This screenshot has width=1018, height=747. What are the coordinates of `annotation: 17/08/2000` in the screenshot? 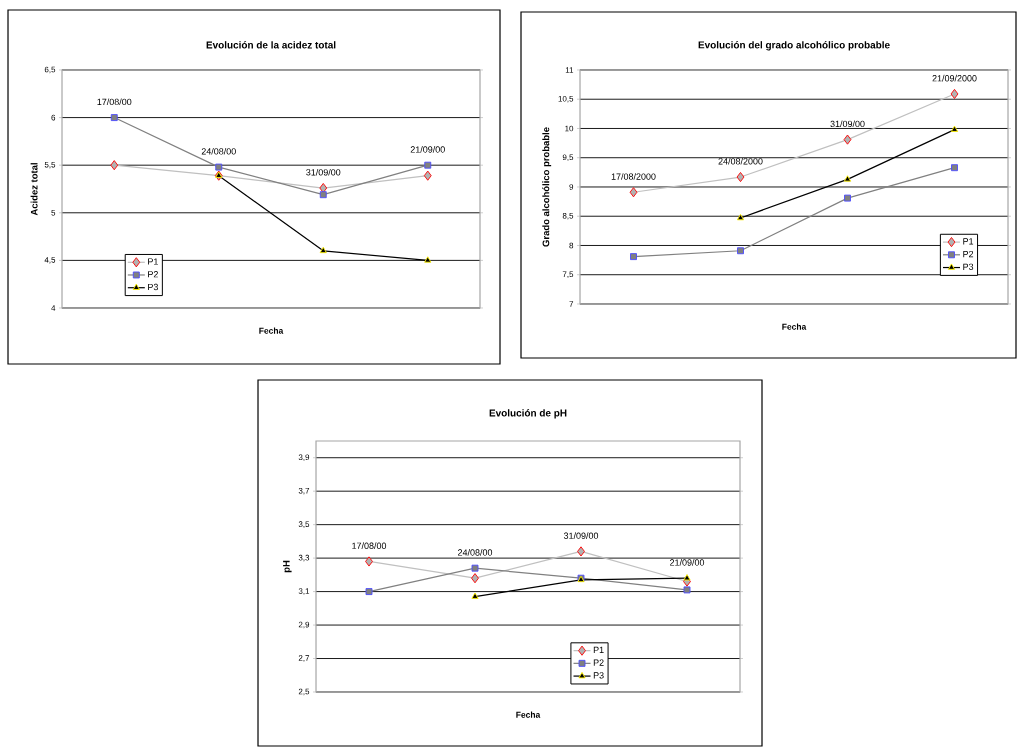 It's located at (633, 176).